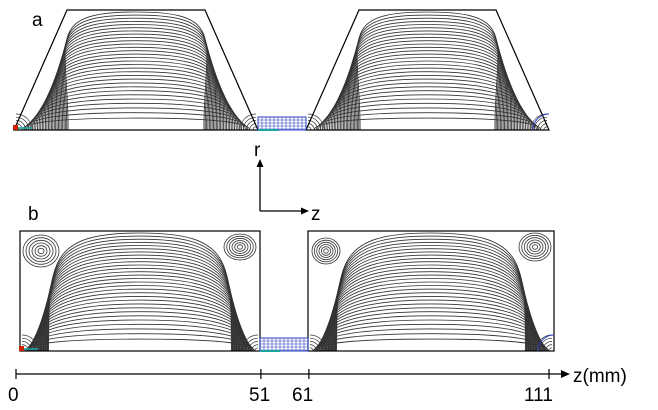 The width and height of the screenshot is (658, 410). I want to click on z-axis-label: z(mm), so click(600, 376).